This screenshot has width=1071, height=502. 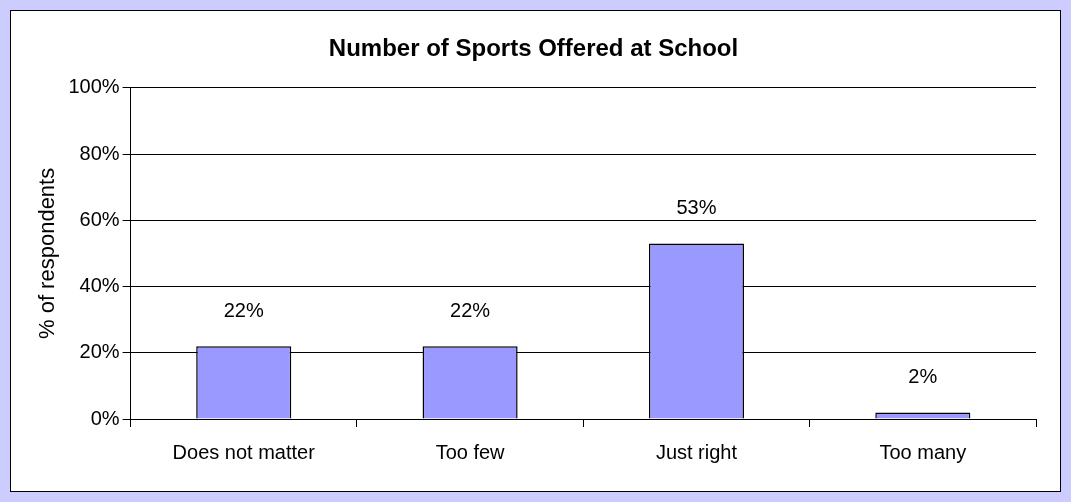 I want to click on y-axis-title: % of respondents, so click(x=47, y=253).